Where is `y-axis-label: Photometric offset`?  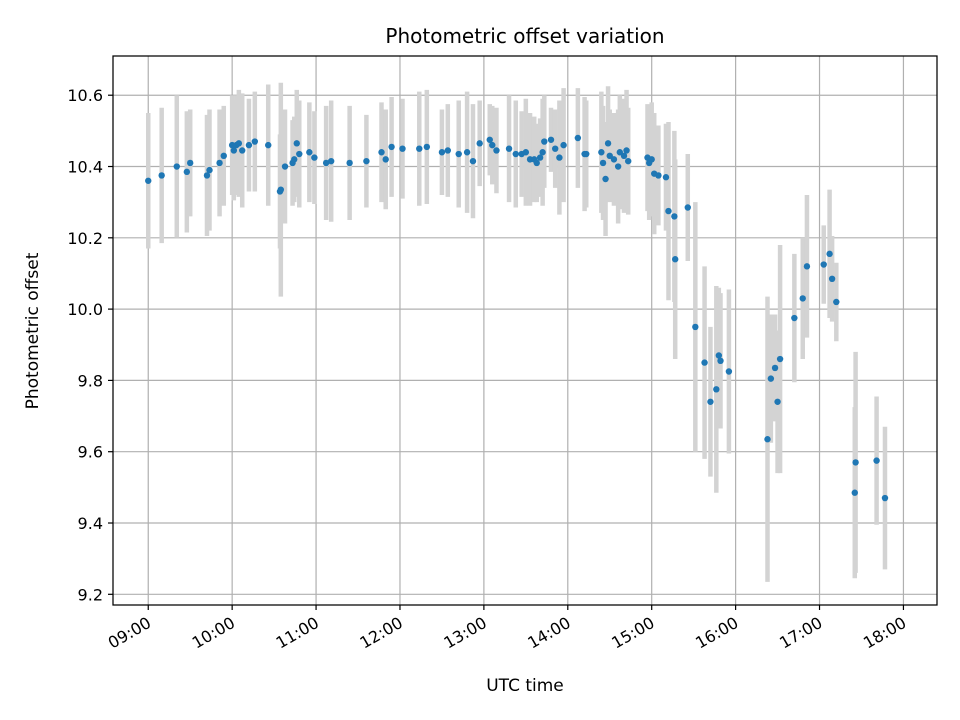
y-axis-label: Photometric offset is located at coordinates (33, 330).